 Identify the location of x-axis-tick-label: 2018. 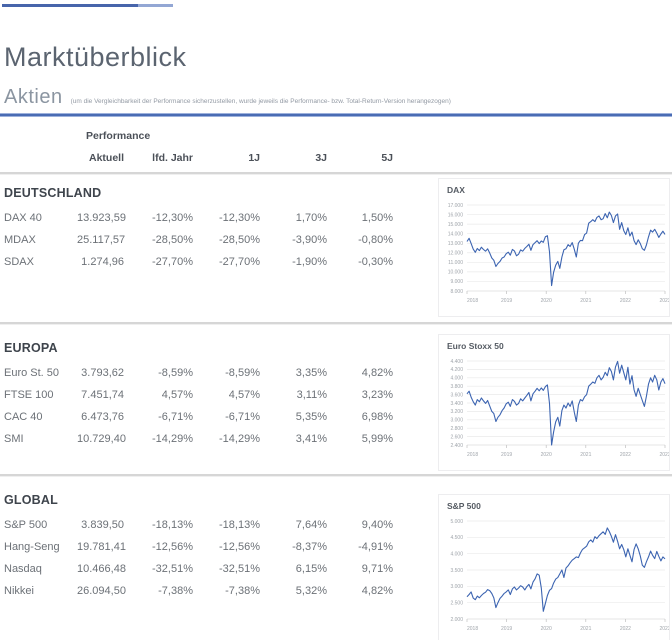
(472, 629).